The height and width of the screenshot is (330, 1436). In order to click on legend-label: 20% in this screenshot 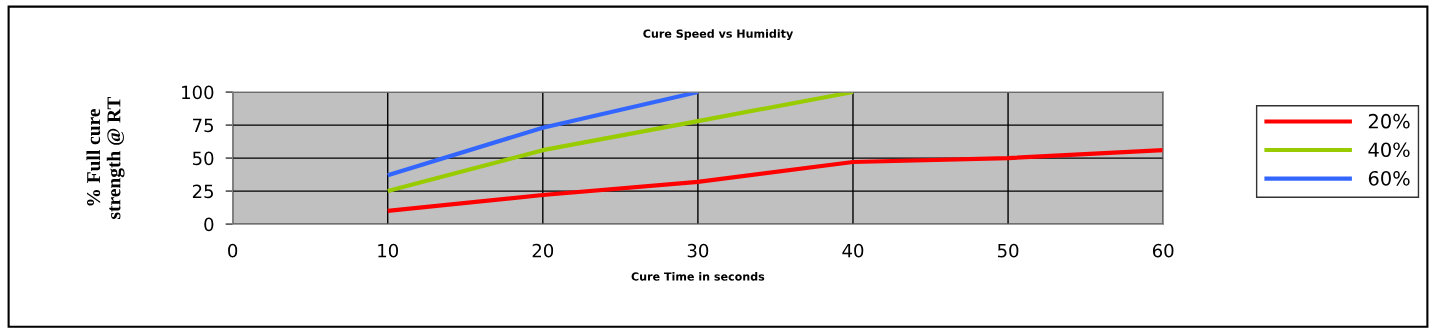, I will do `click(1389, 121)`.